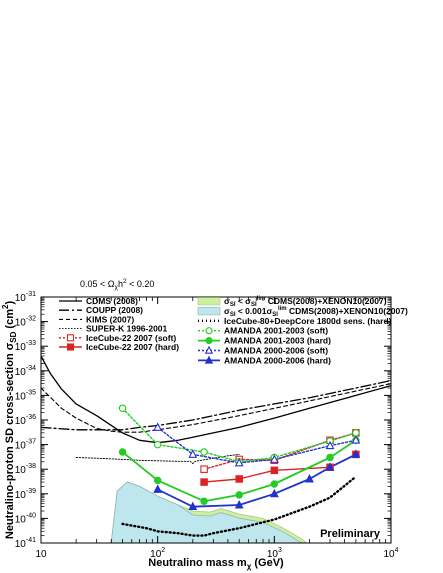 The width and height of the screenshot is (443, 573). What do you see at coordinates (305, 302) in the screenshot?
I see `legend-right-label-0: σSI < σSIlim CDMS(2008)+XENON10(2007)` at bounding box center [305, 302].